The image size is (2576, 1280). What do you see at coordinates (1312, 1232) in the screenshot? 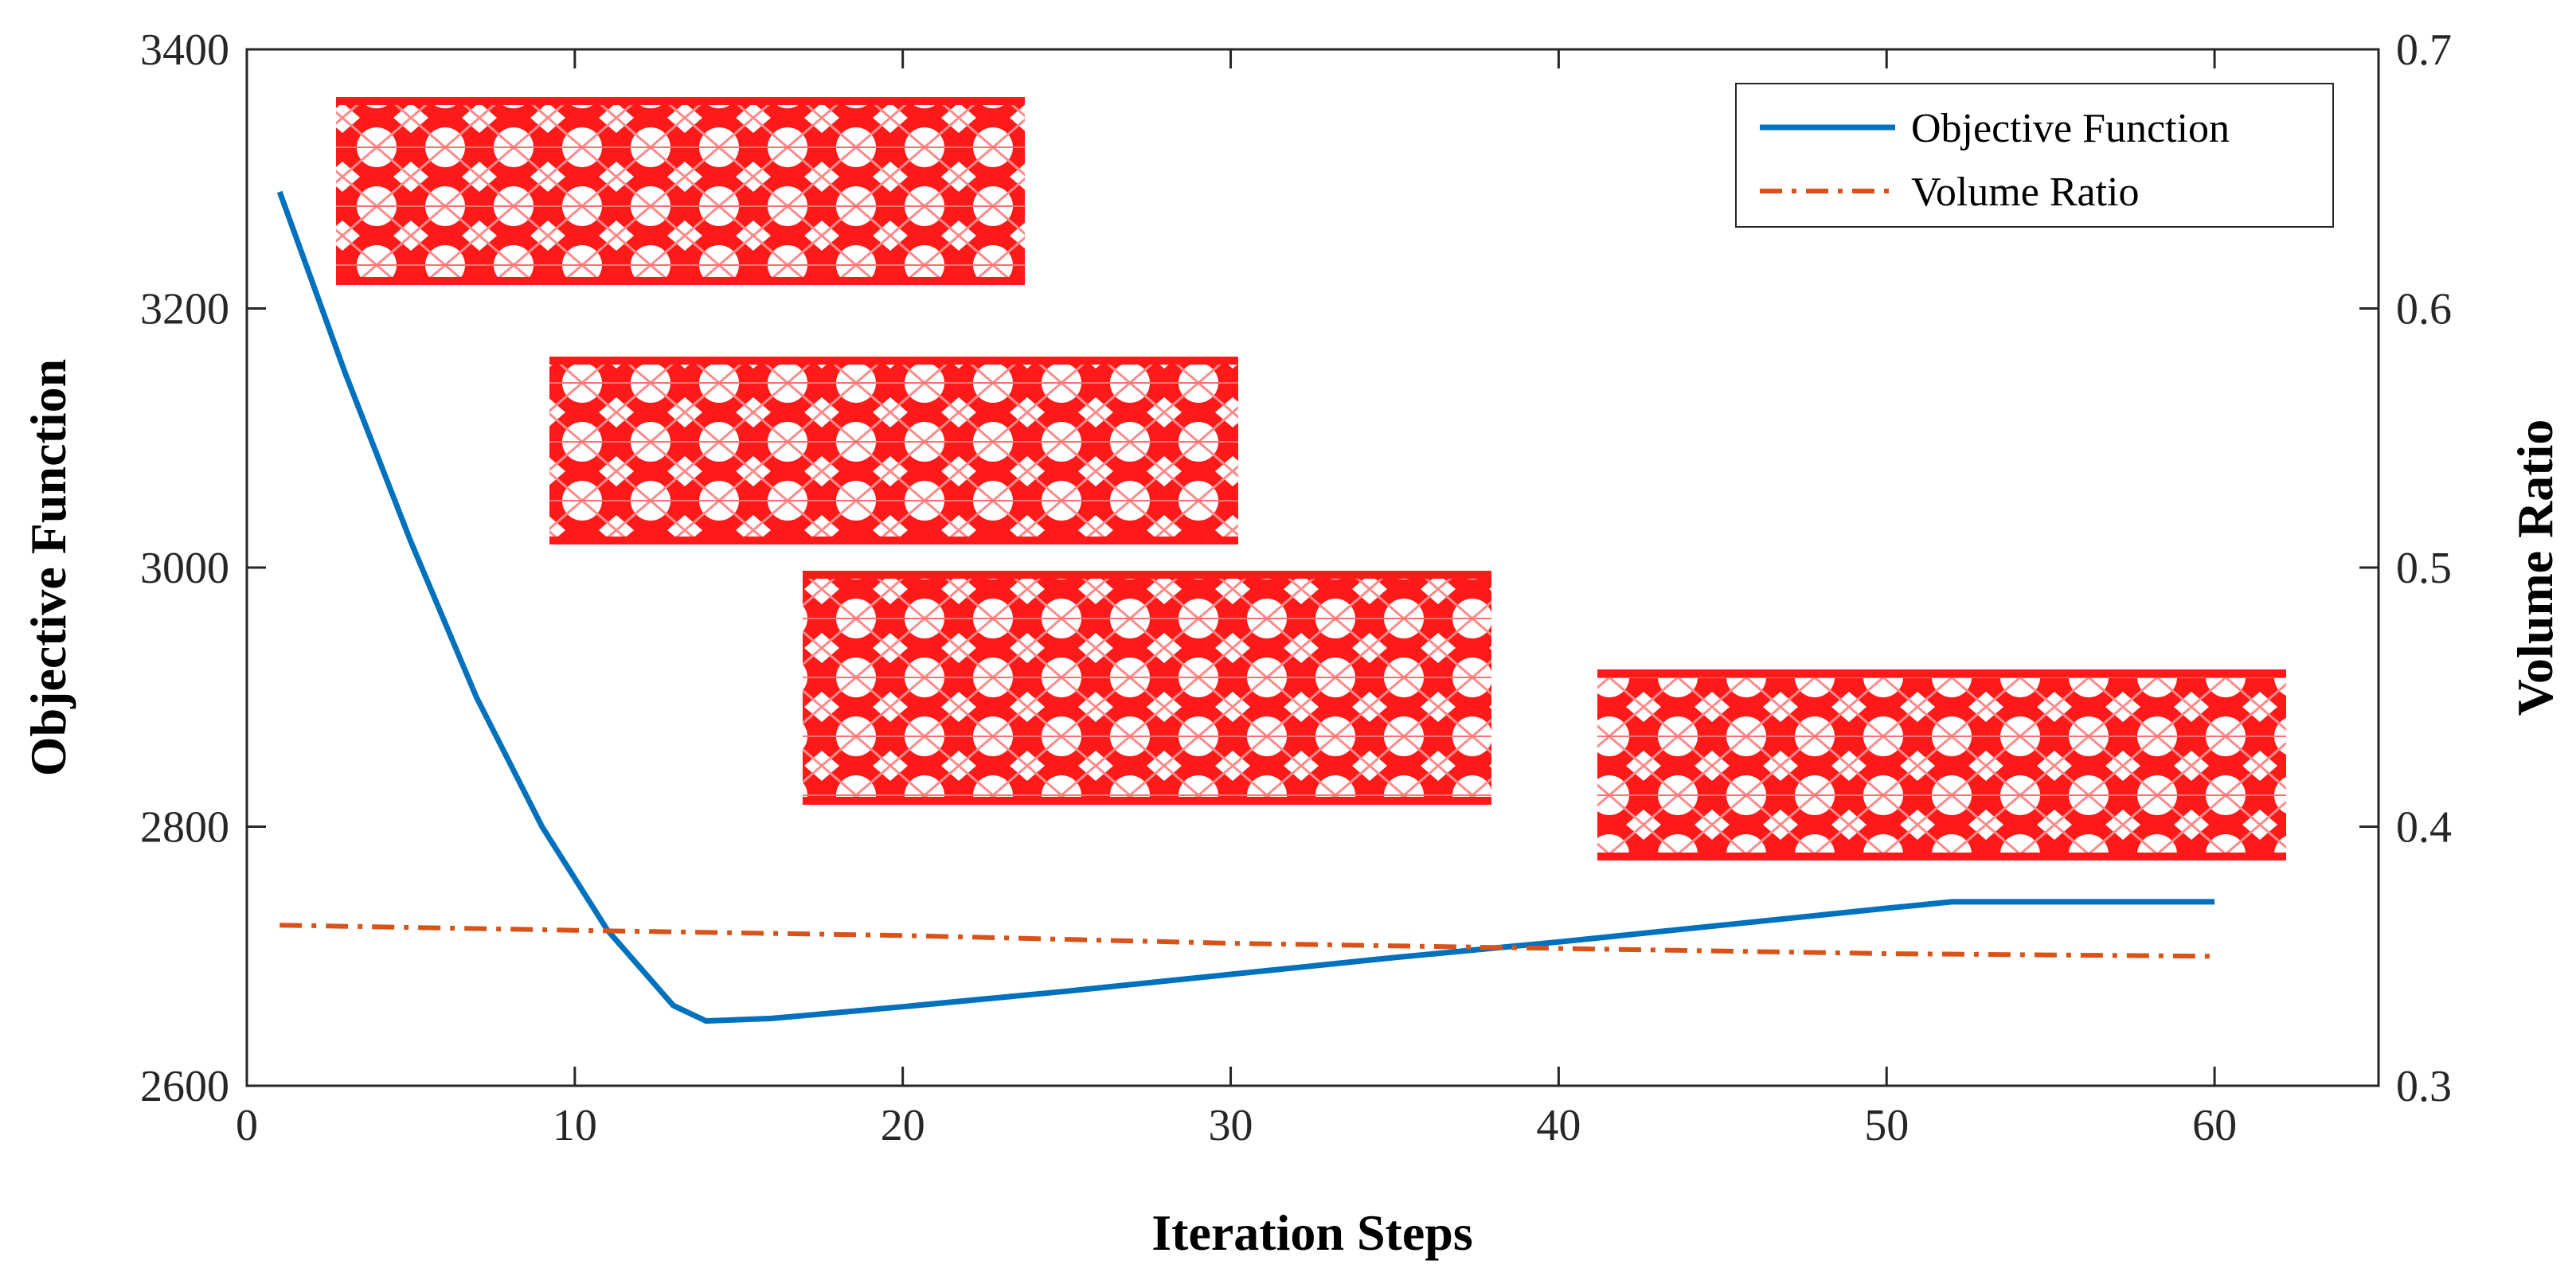
I see `x-axis-title: Iteration Steps` at bounding box center [1312, 1232].